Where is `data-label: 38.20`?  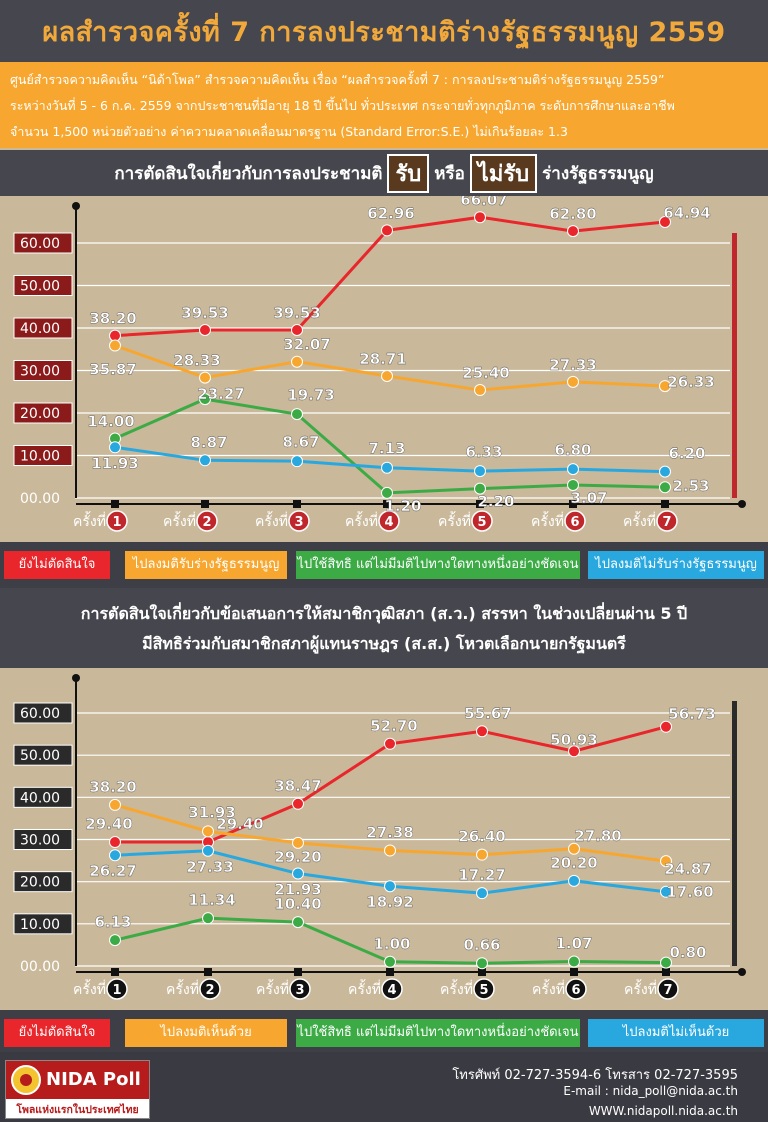
data-label: 38.20 is located at coordinates (112, 787).